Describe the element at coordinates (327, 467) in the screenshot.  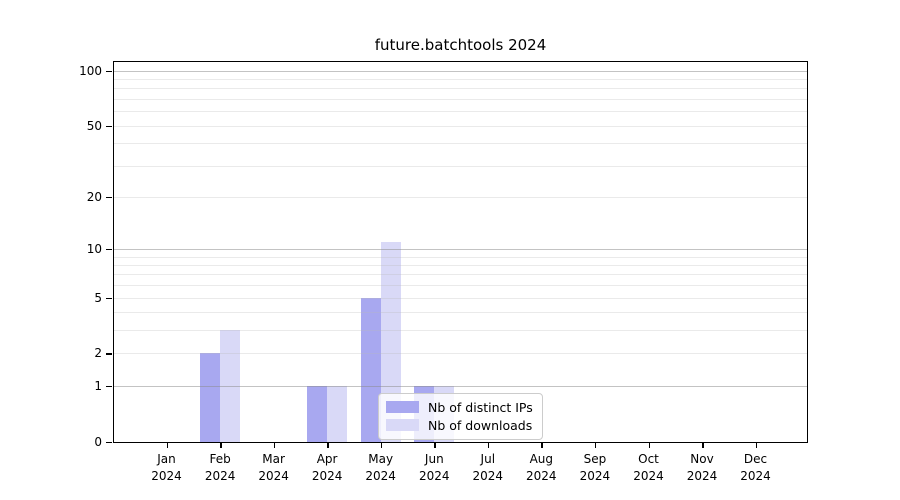
I see `x-tick-label-apr: Apr 2024` at that location.